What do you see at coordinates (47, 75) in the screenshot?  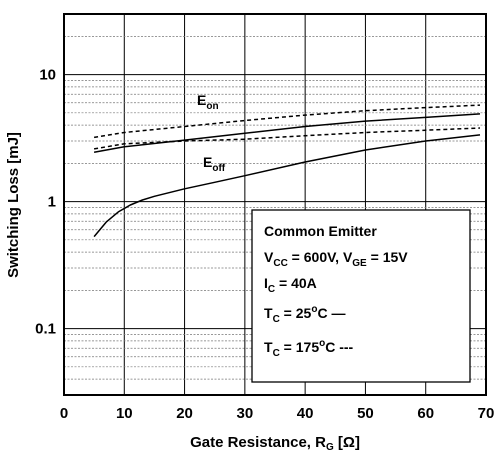 I see `y-tick-label: 10` at bounding box center [47, 75].